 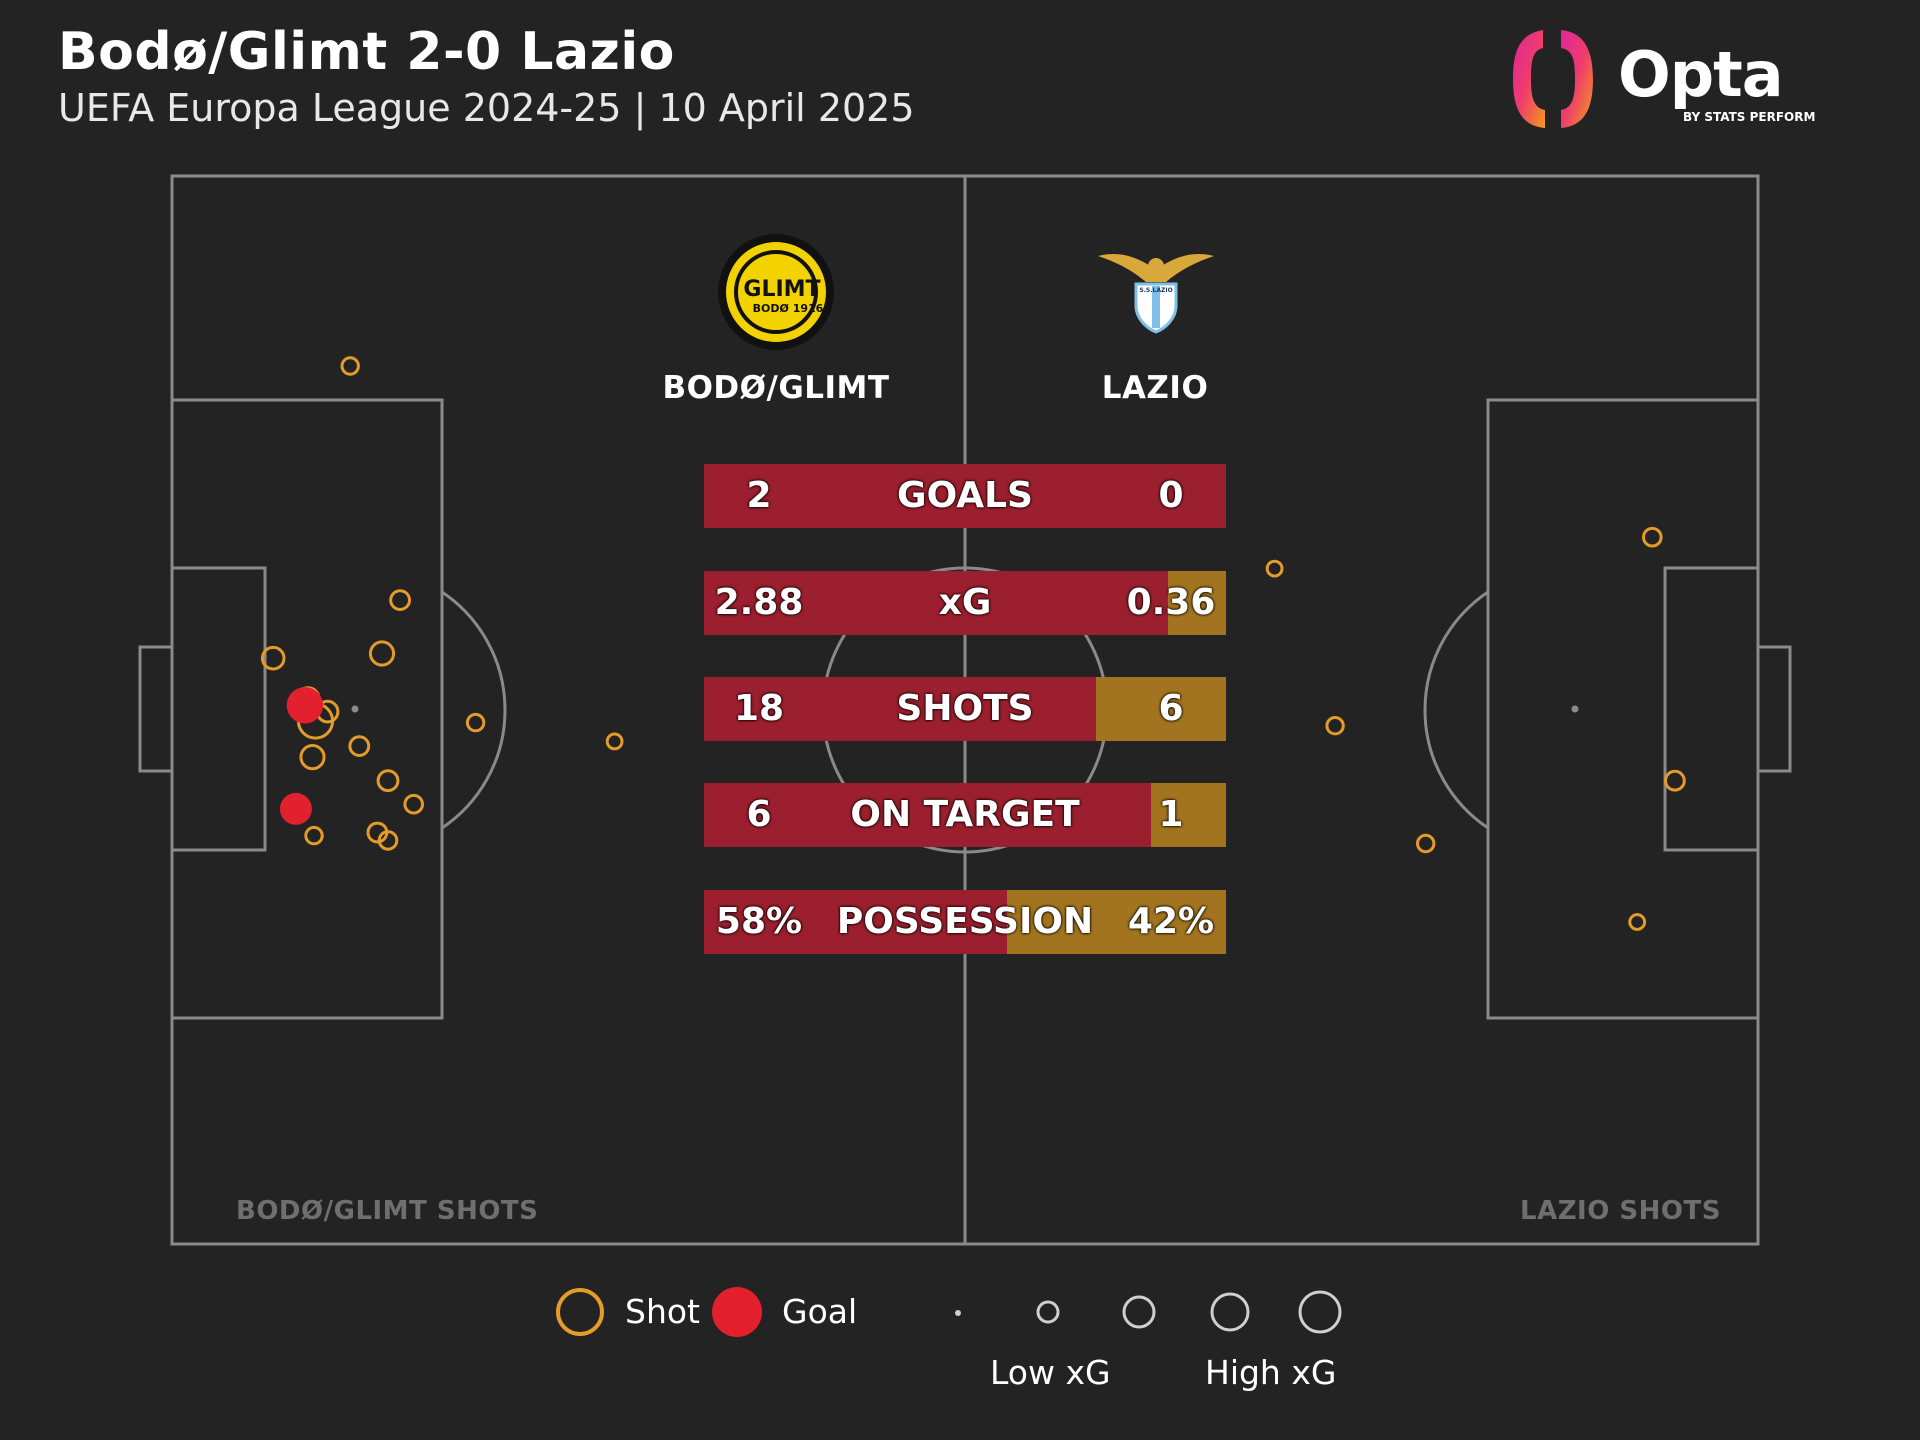 I want to click on away-crest-stripe, so click(x=1156, y=307).